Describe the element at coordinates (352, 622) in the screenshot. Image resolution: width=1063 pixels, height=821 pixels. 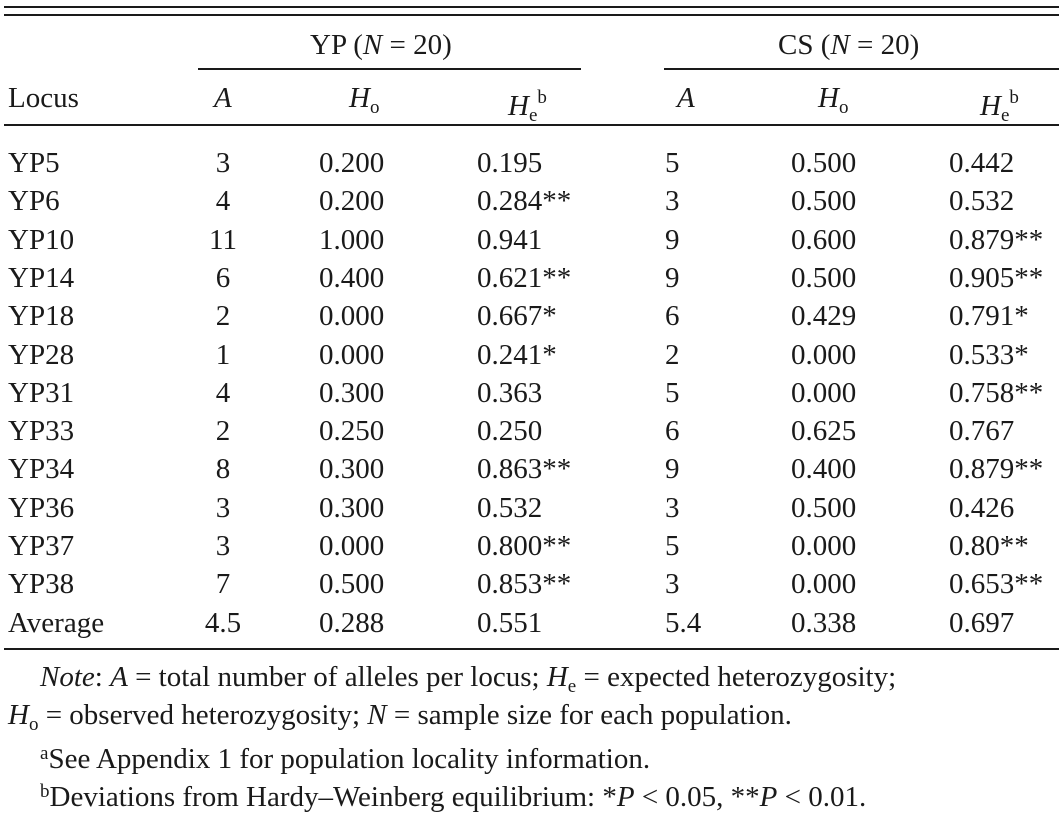
I see `cell-yp-ho: 0.288` at that location.